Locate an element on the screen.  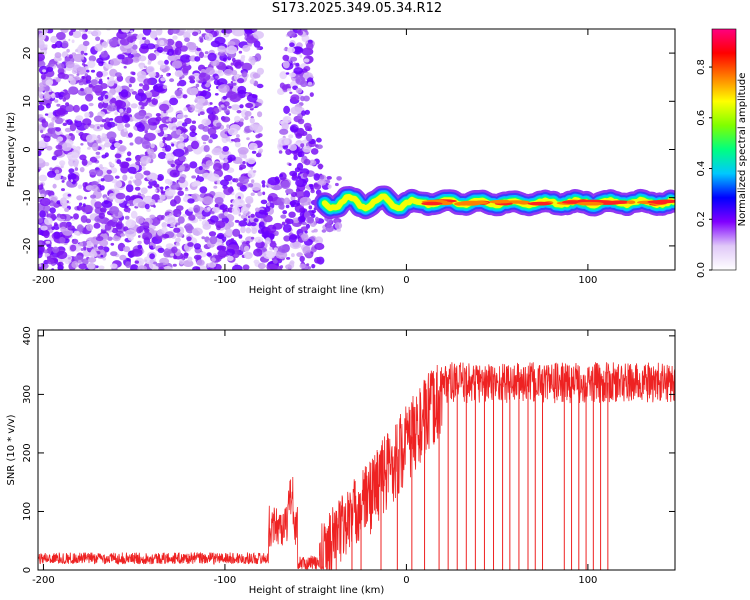
spectrogram-ylabel: Frequency (Hz) is located at coordinates (11, 150).